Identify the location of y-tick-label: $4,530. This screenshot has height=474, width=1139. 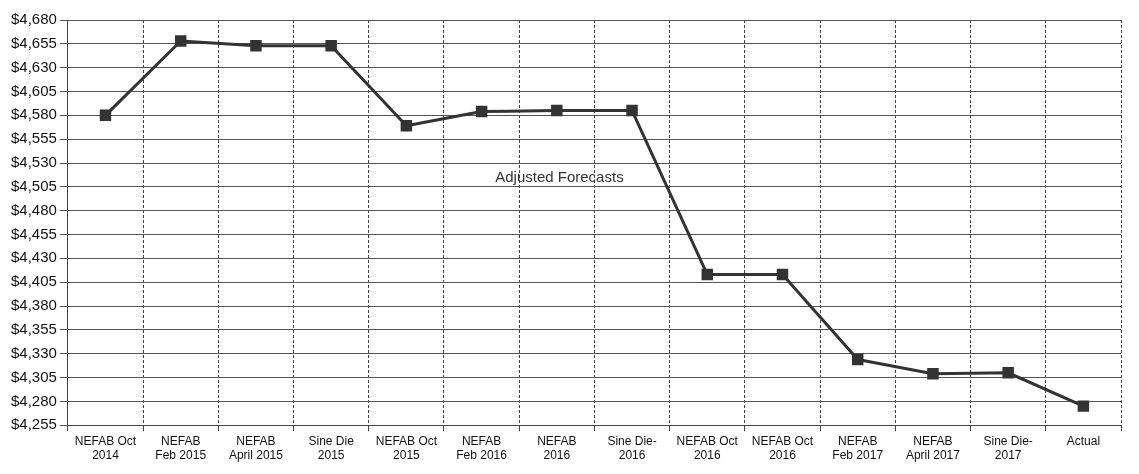
(33, 162).